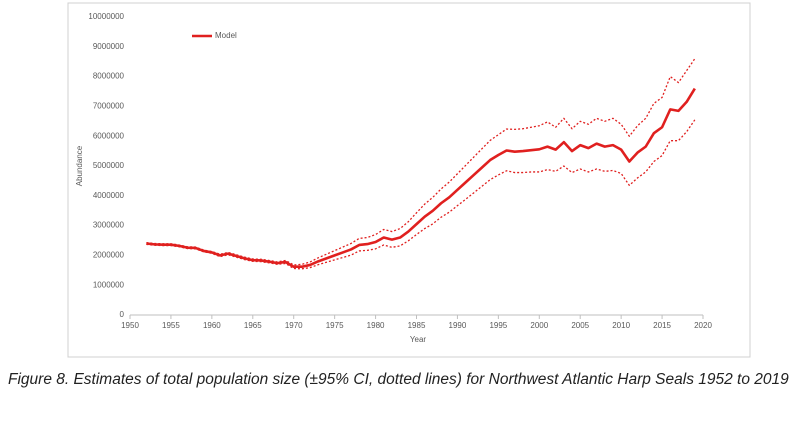  I want to click on x-tick-label: 1950, so click(130, 325).